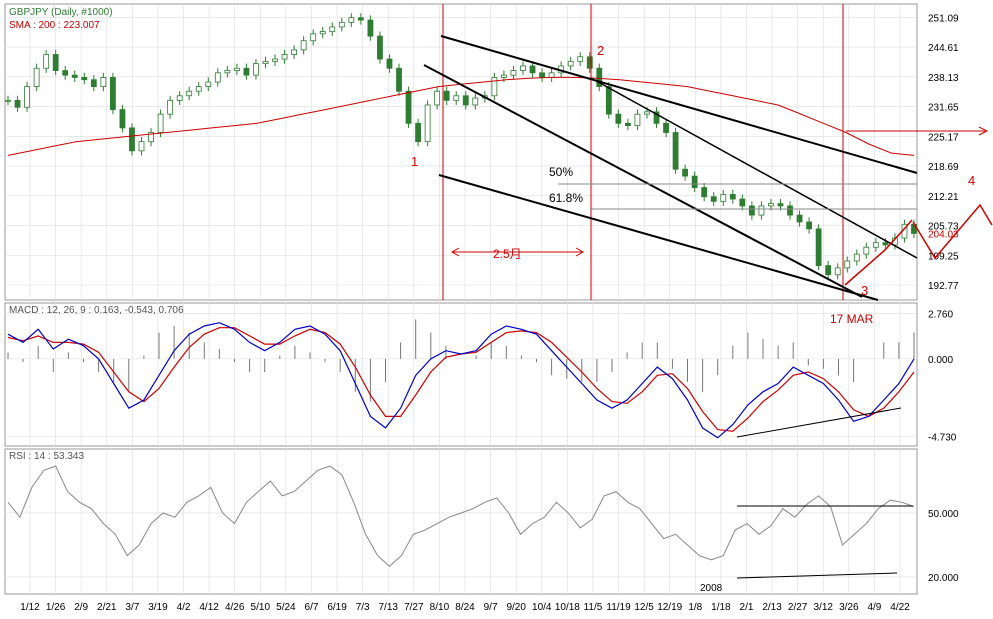 The image size is (993, 619). Describe the element at coordinates (942, 377) in the screenshot. I see `macd-axis: 2.760 0.000 -4.730` at that location.